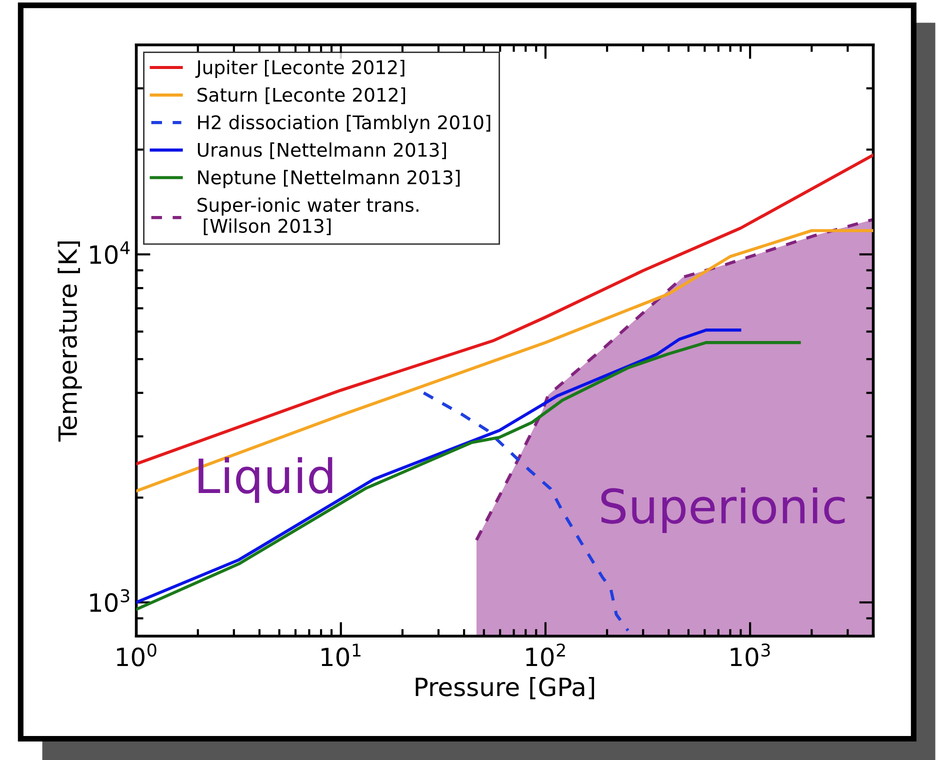 The image size is (940, 760). Describe the element at coordinates (308, 216) in the screenshot. I see `legend-label: Super-ionic water trans. [Wilson 2013]` at that location.